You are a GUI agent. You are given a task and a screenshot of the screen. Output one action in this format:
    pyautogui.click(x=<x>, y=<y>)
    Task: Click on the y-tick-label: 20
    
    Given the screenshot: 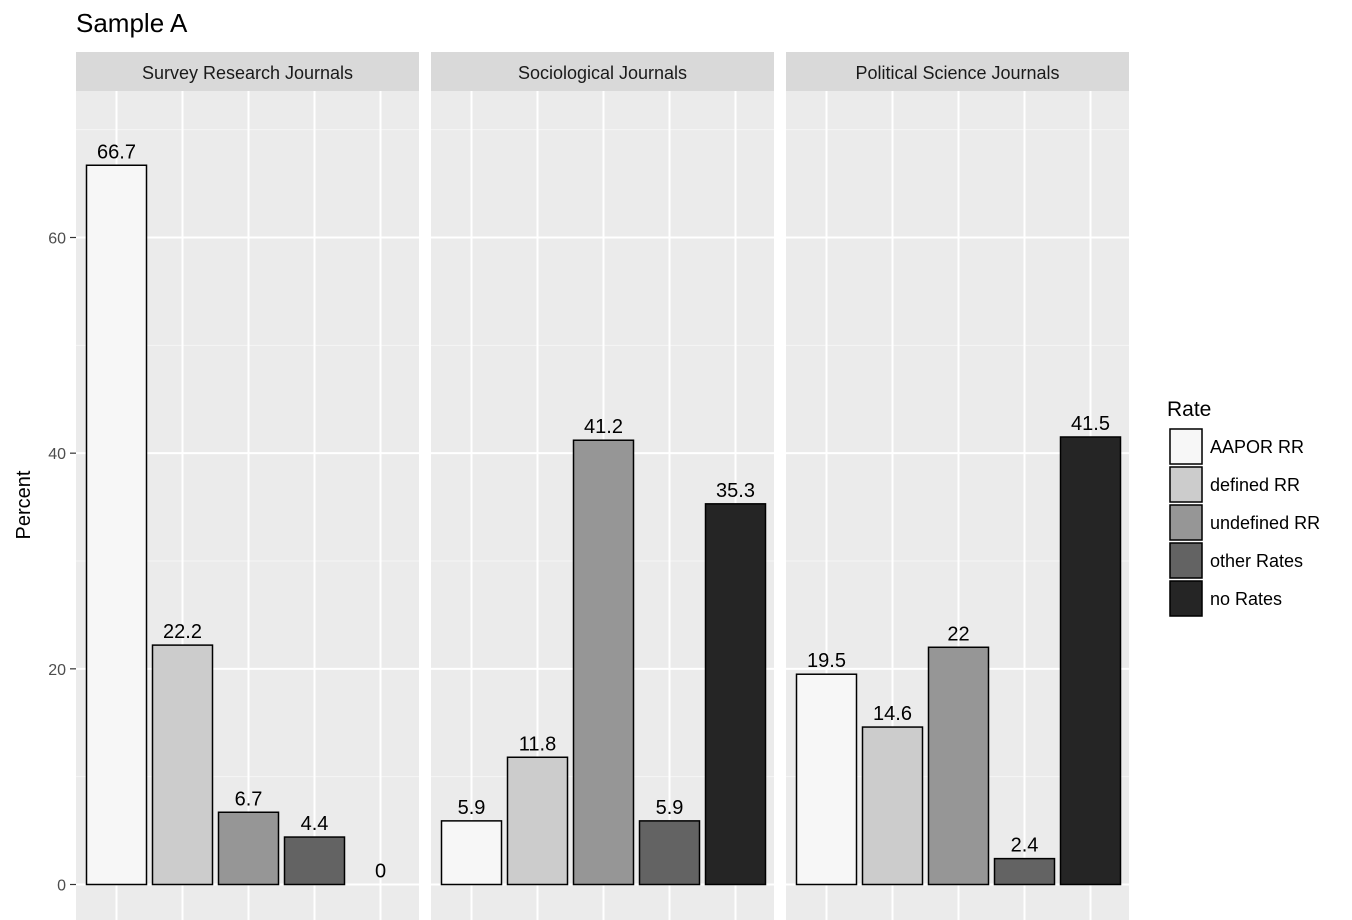 What is the action you would take?
    pyautogui.click(x=57, y=670)
    